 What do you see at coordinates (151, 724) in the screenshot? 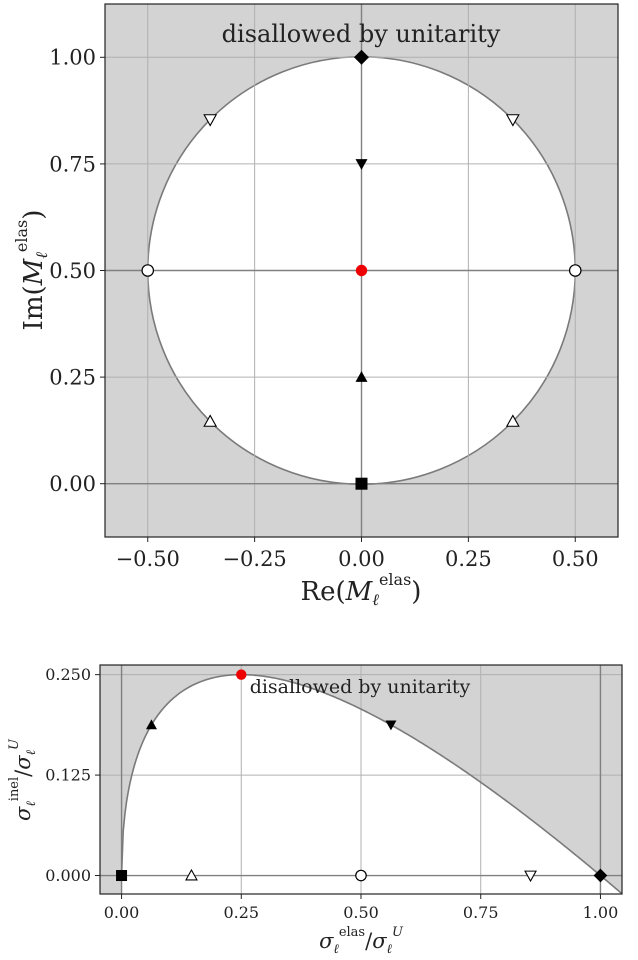
I see `bottom-point-triangle-up` at bounding box center [151, 724].